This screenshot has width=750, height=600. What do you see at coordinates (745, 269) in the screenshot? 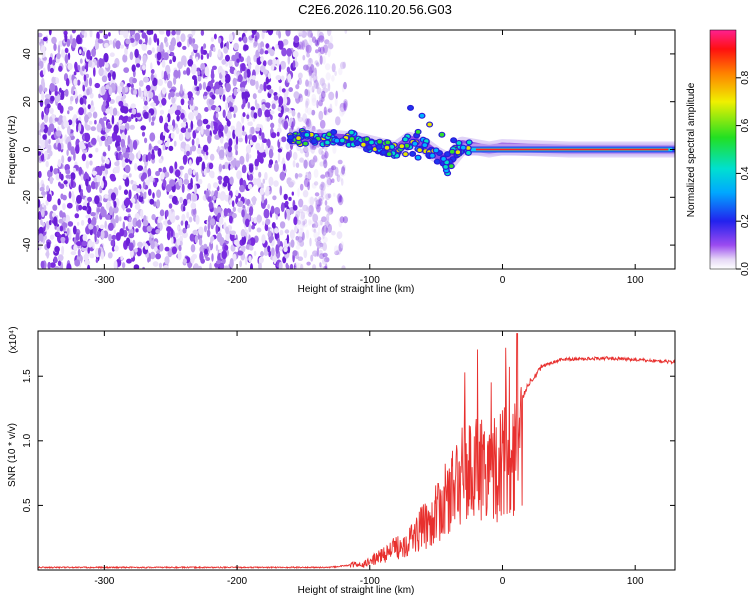
I see `colorbar-tick-label: 0.0` at bounding box center [745, 269].